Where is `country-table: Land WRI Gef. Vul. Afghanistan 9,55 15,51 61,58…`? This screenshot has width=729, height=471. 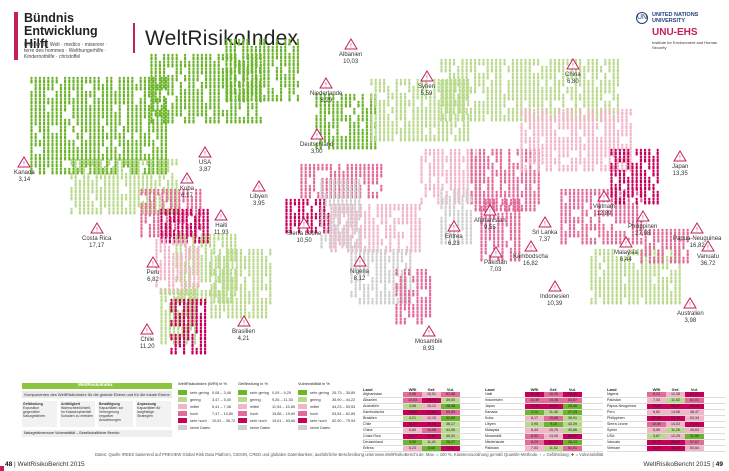 country-table: Land WRI Gef. Vul. Afghanistan 9,55 15,51 61,58… is located at coordinates (422, 417).